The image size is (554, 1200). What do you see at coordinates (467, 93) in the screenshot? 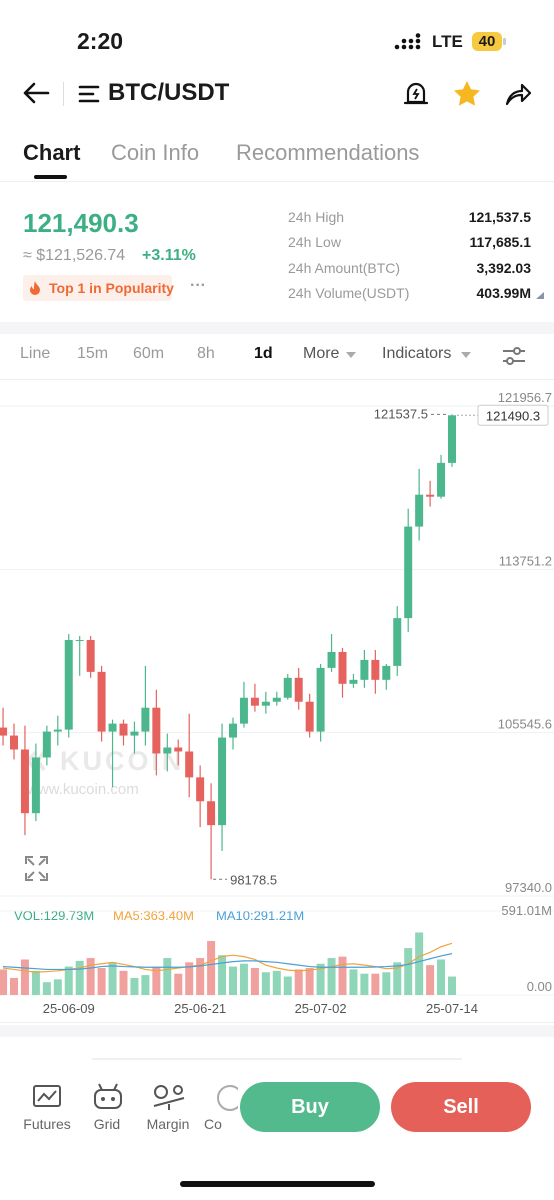
I see `favorite-star` at bounding box center [467, 93].